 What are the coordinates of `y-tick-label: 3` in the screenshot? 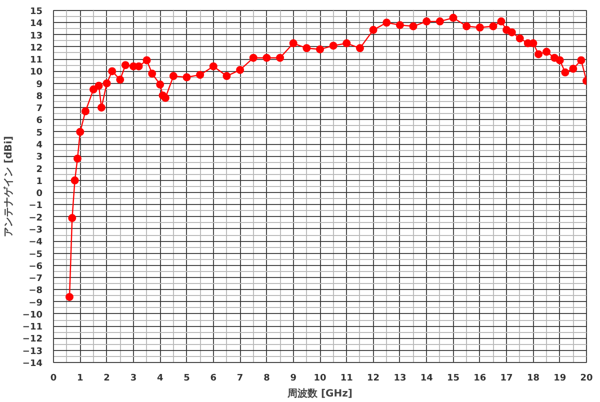 It's located at (39, 157).